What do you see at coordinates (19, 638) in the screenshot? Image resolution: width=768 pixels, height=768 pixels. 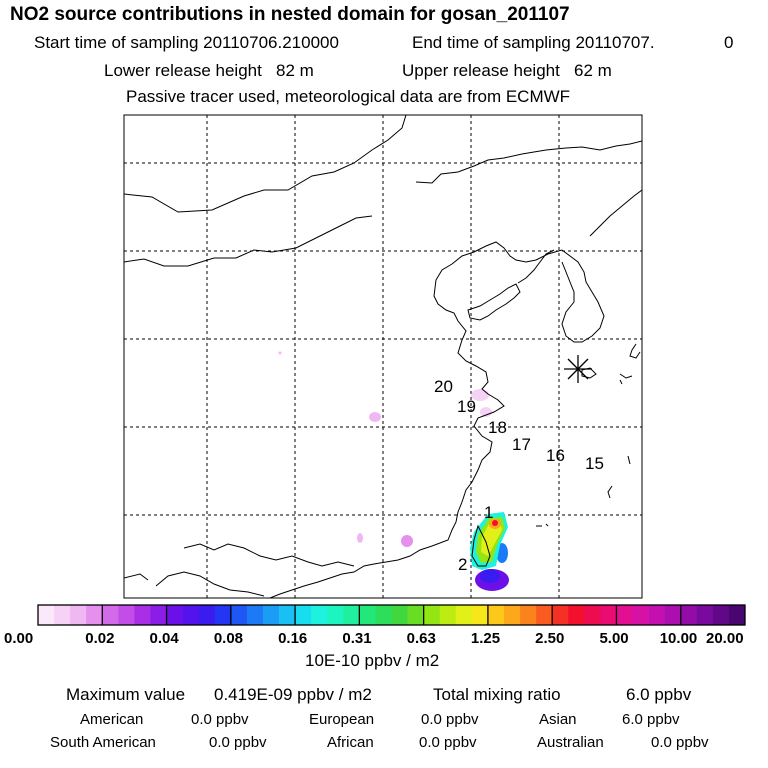 I see `colorbar-tick-label: 0.00` at bounding box center [19, 638].